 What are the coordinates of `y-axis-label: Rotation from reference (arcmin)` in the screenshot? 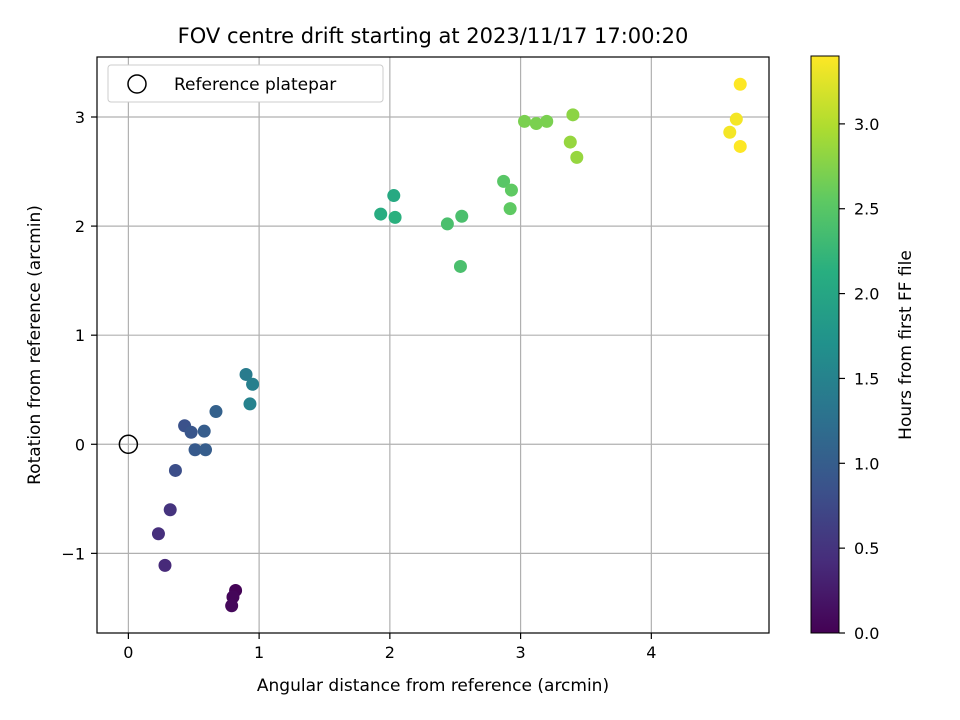 It's located at (35, 345).